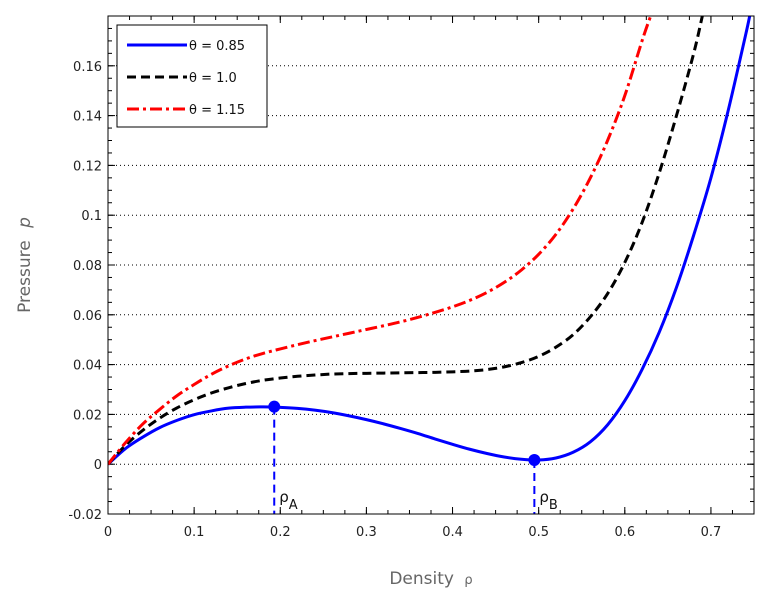  What do you see at coordinates (468, 580) in the screenshot?
I see `x-axis-symbol: ρ` at bounding box center [468, 580].